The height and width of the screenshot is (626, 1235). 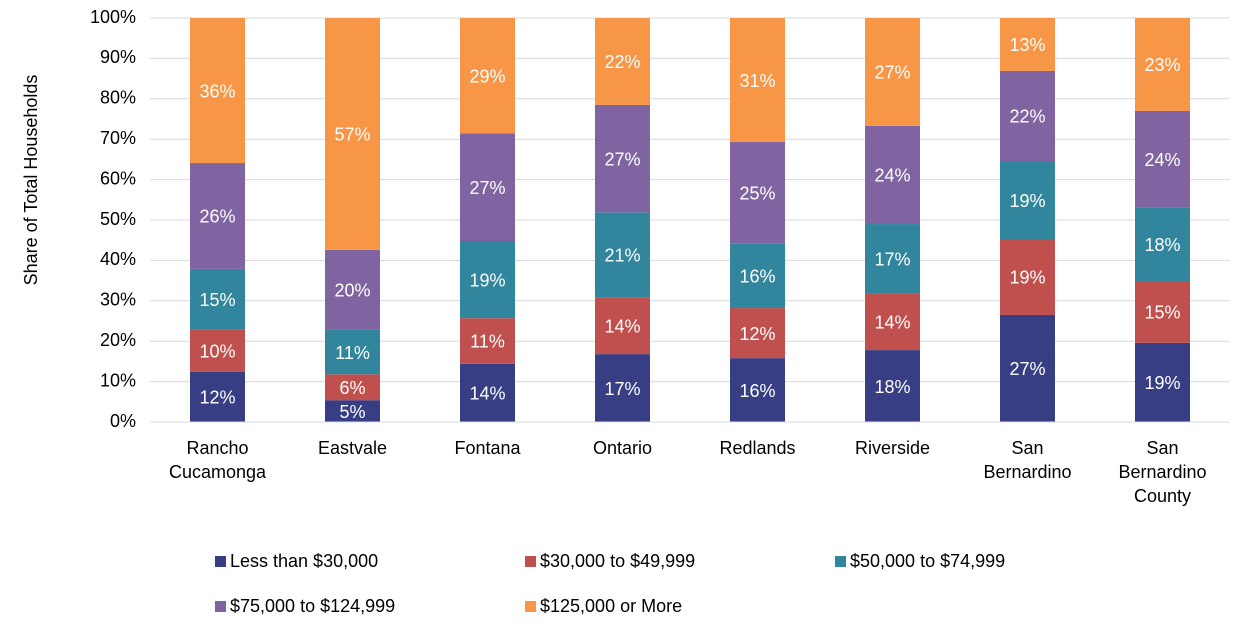 I want to click on legend-item: $125,000 or More, so click(x=603, y=606).